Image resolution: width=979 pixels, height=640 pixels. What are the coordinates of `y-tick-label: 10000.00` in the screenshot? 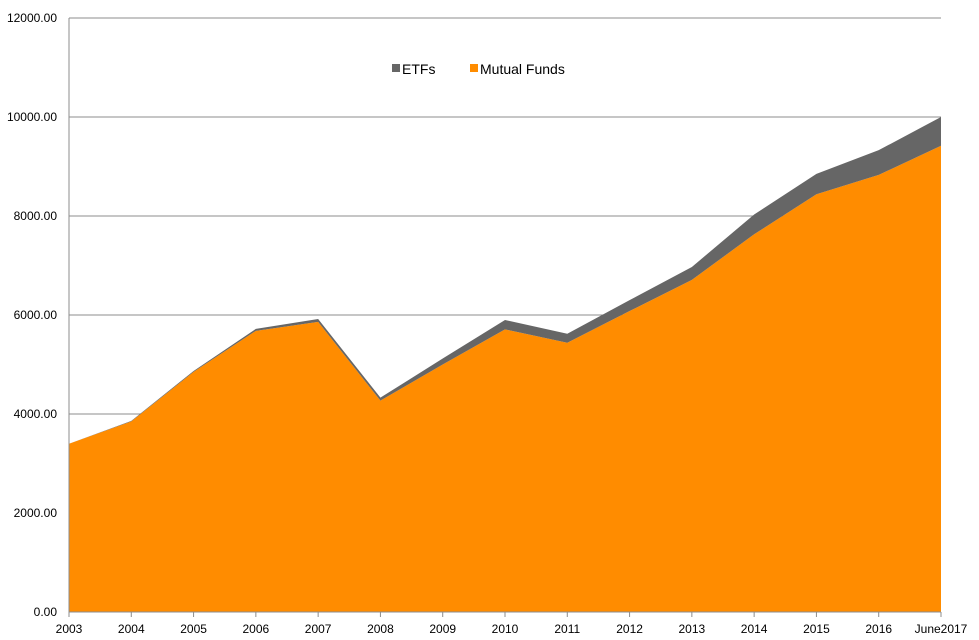 It's located at (32, 117).